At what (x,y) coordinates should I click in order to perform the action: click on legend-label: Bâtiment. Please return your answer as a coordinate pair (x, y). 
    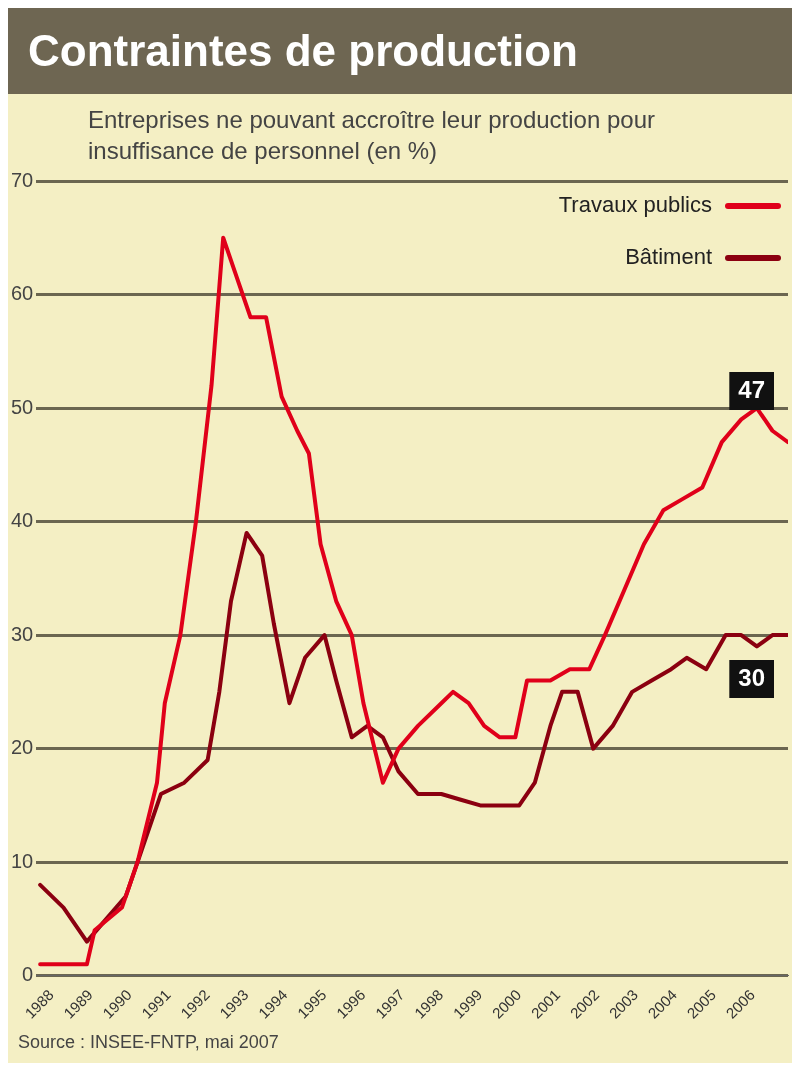
    Looking at the image, I should click on (668, 257).